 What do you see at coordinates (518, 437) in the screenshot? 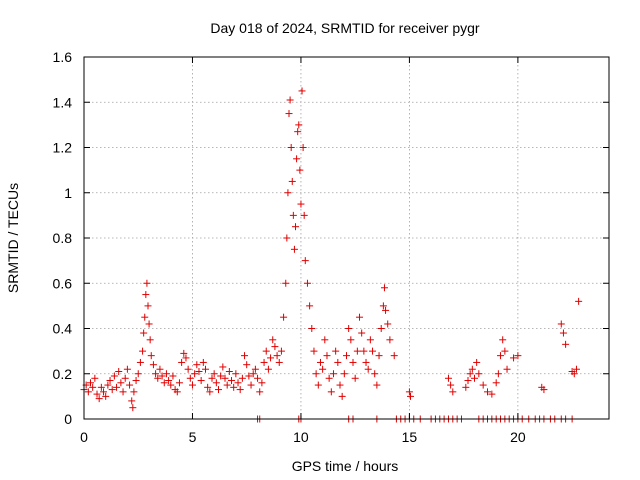
I see `x-tick-label: 20` at bounding box center [518, 437].